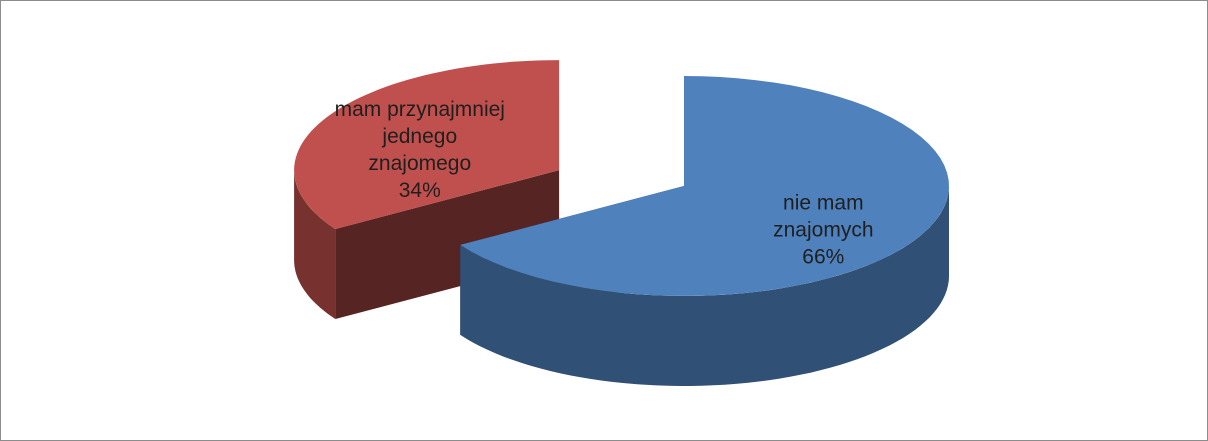  I want to click on slice-side, so click(447, 245).